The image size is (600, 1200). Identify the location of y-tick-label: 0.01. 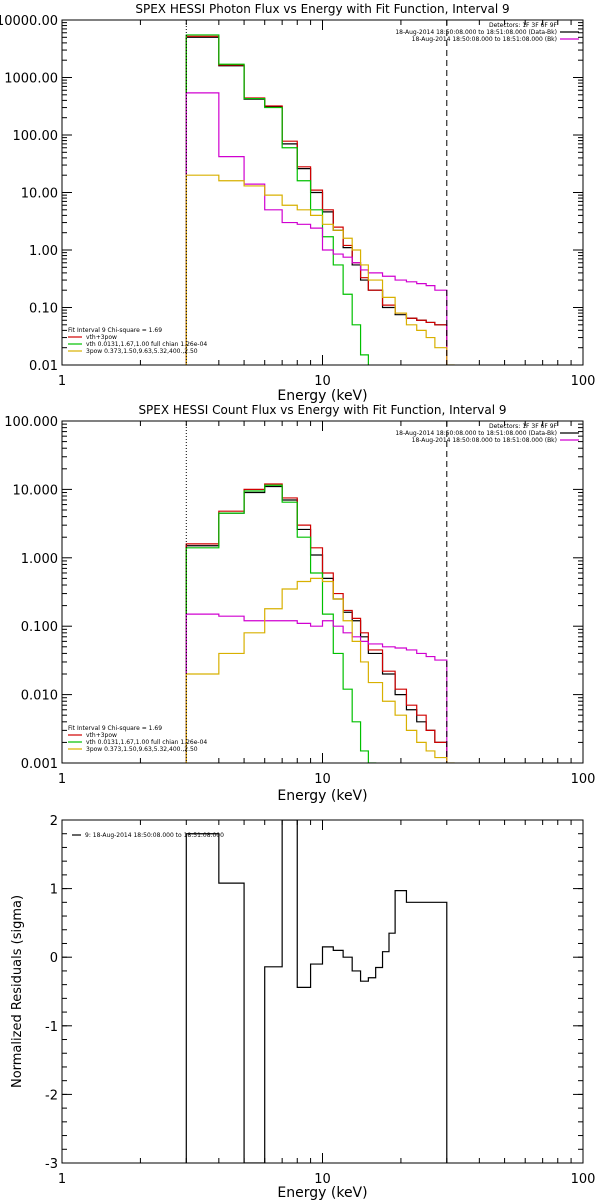
(43, 366).